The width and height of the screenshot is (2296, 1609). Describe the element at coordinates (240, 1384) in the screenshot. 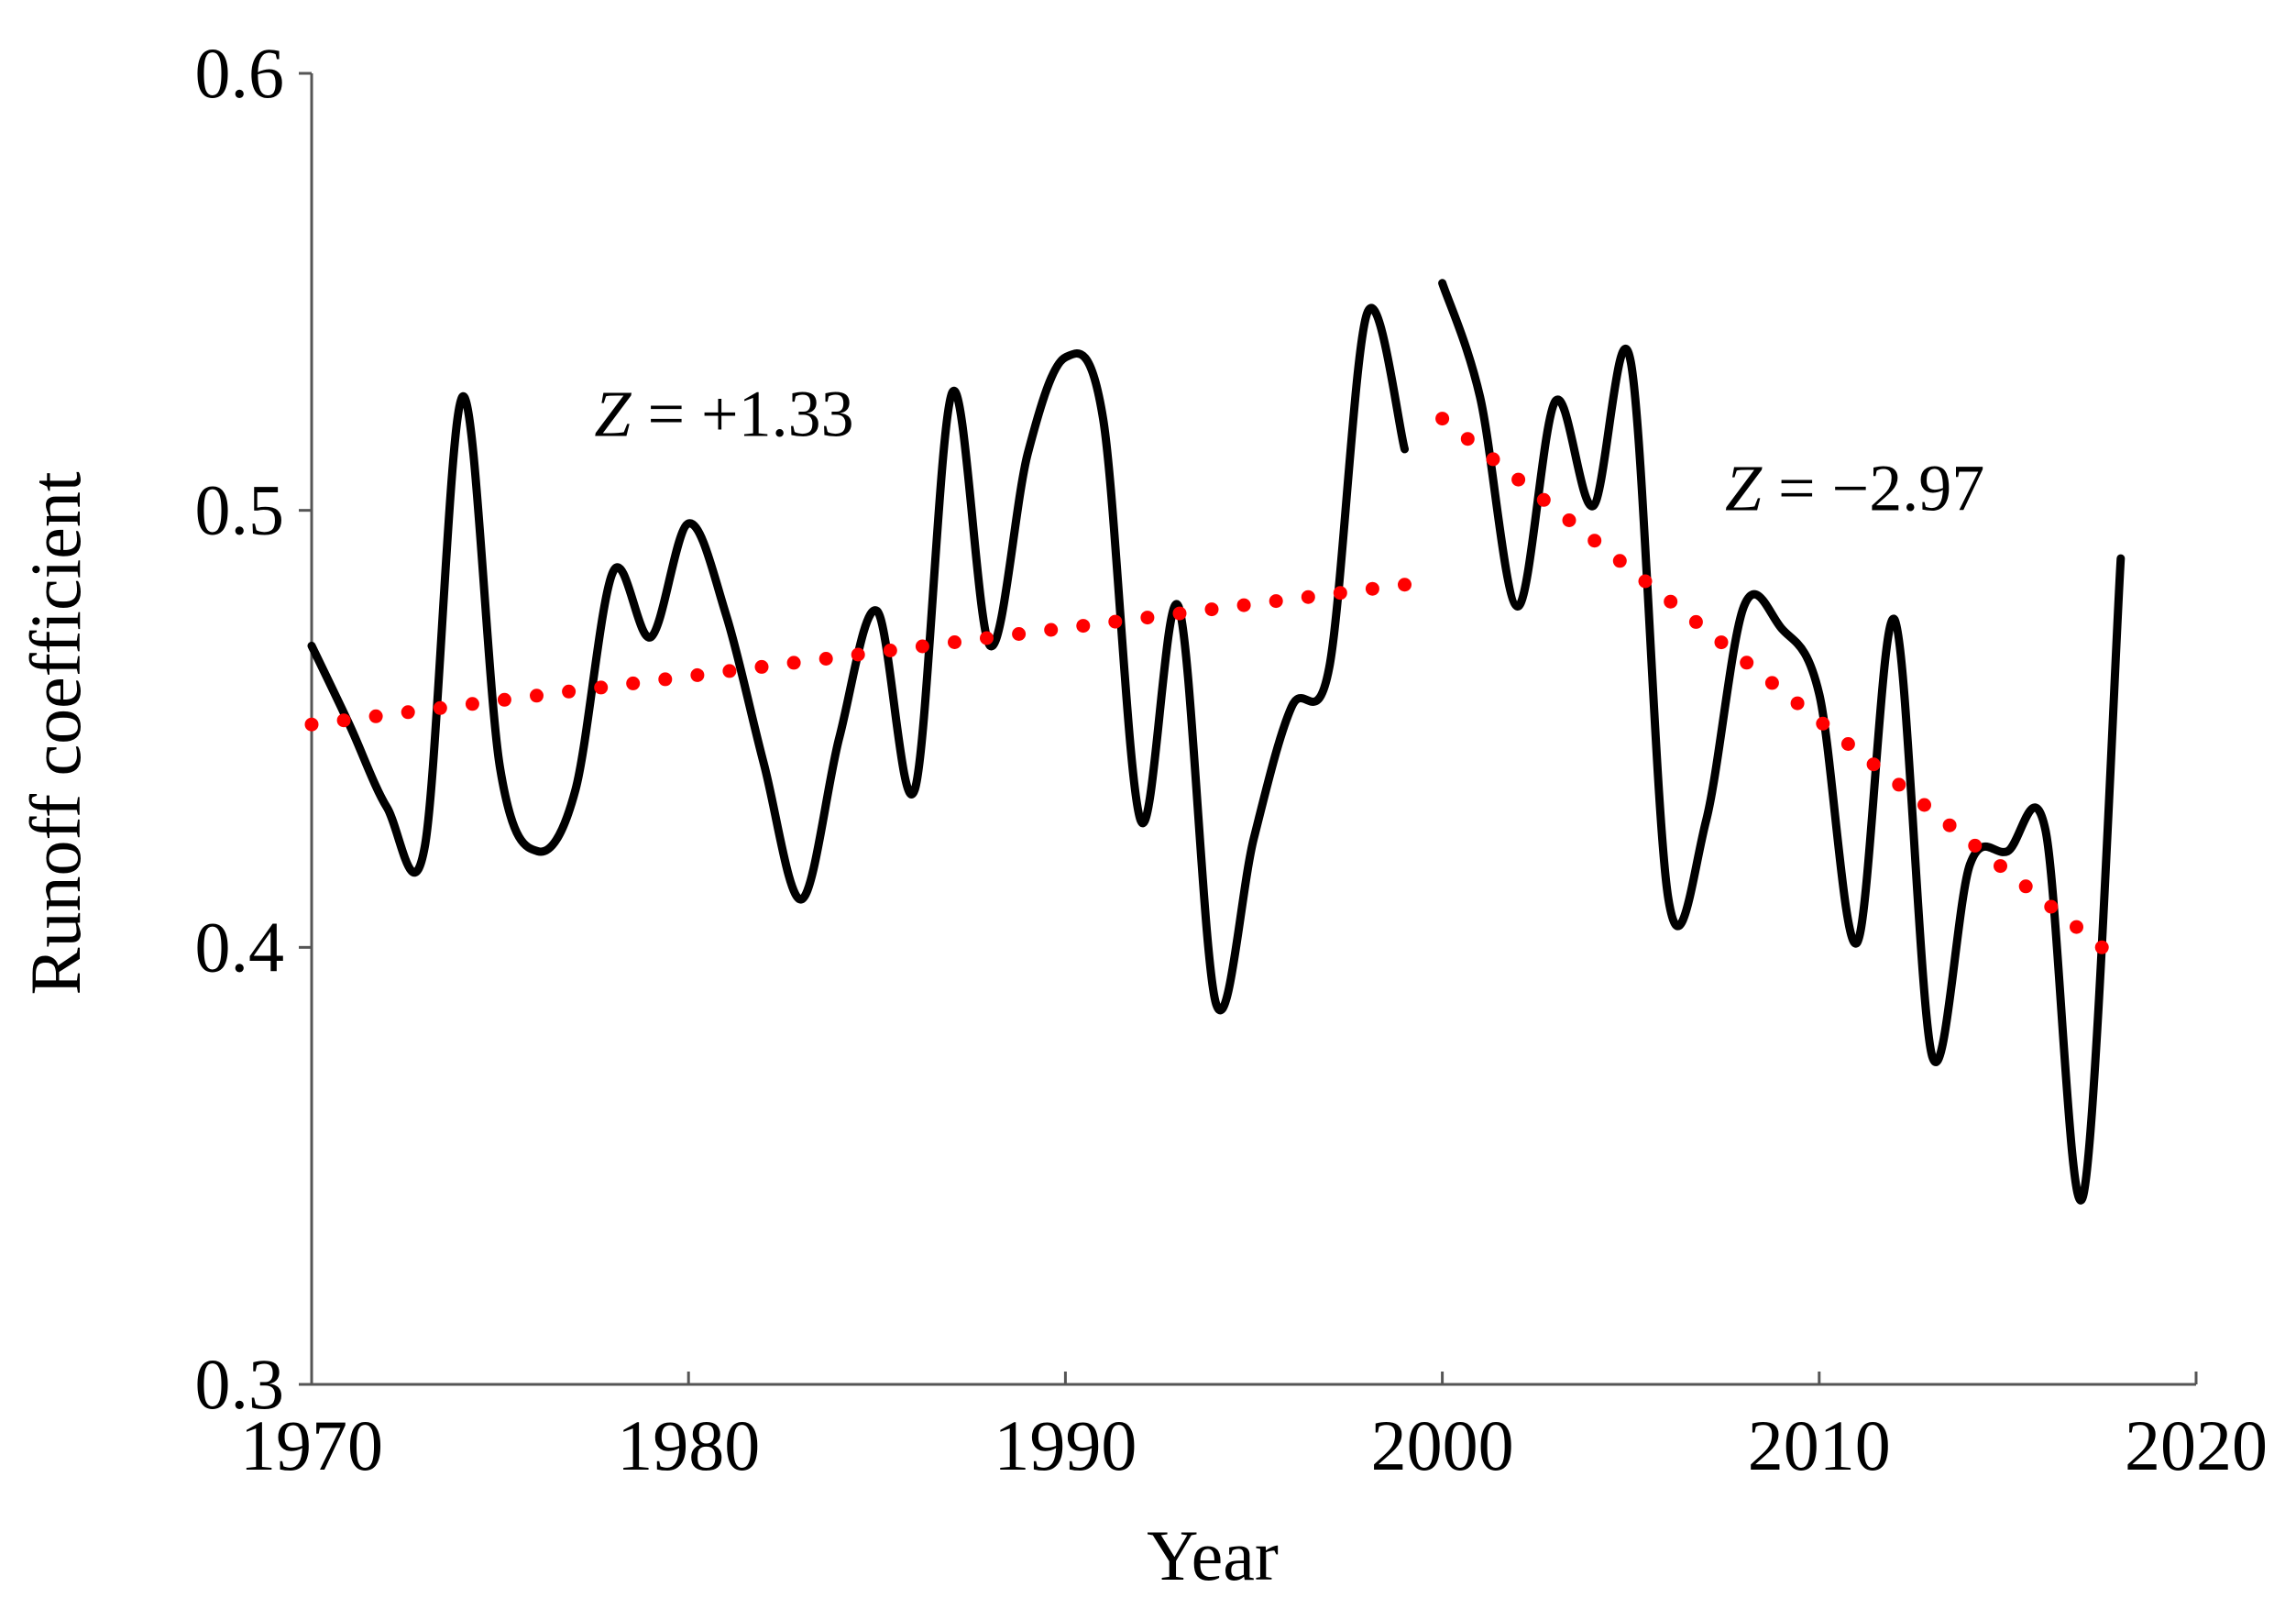

I see `y-tick-label: 0.3` at that location.